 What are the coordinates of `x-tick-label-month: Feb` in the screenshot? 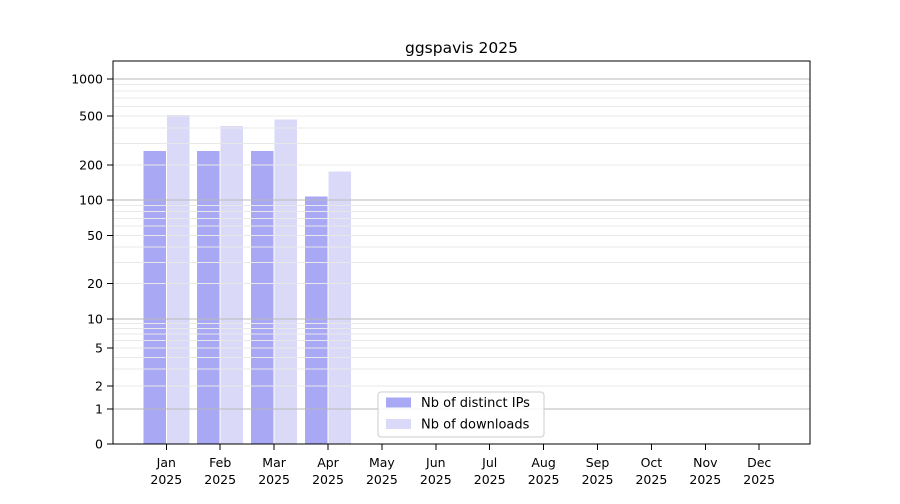 It's located at (220, 462).